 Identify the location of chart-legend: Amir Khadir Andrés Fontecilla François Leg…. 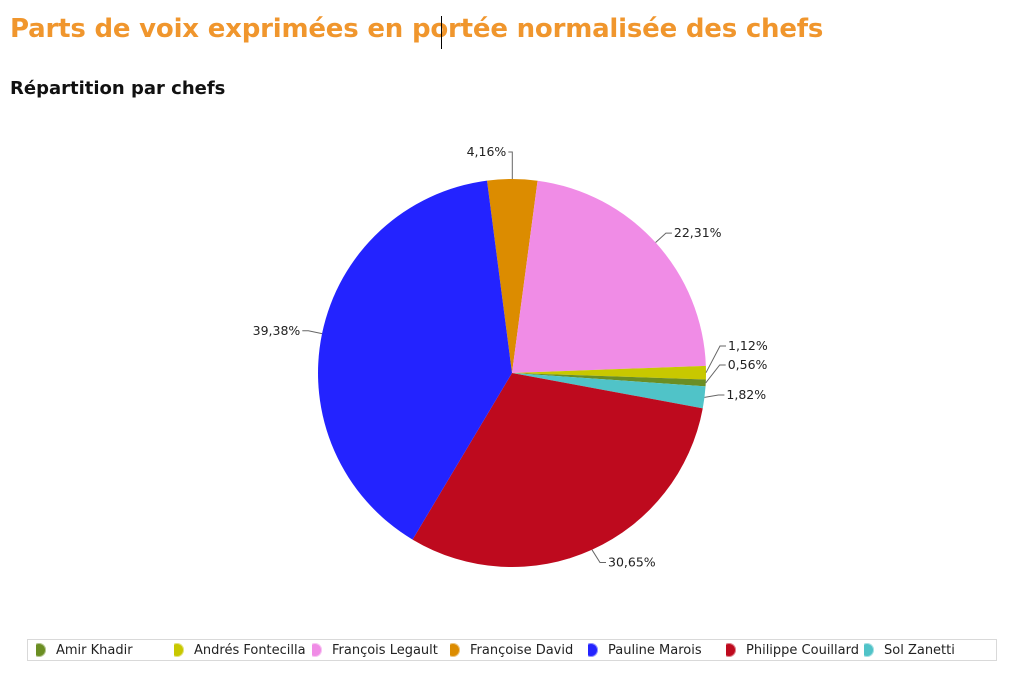
(512, 650).